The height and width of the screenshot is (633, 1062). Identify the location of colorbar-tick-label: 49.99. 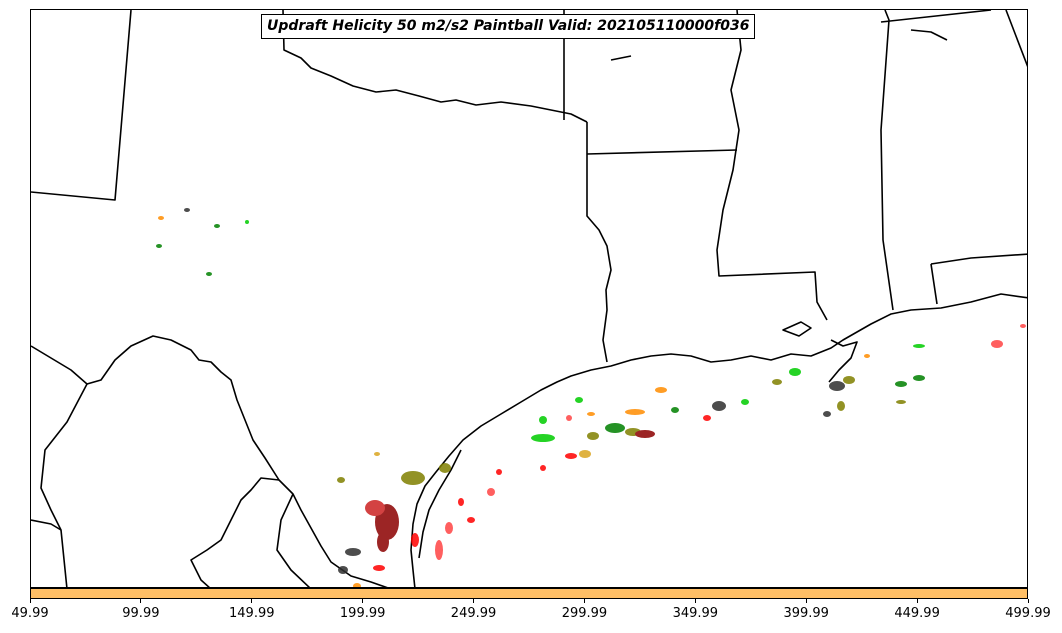
(30, 613).